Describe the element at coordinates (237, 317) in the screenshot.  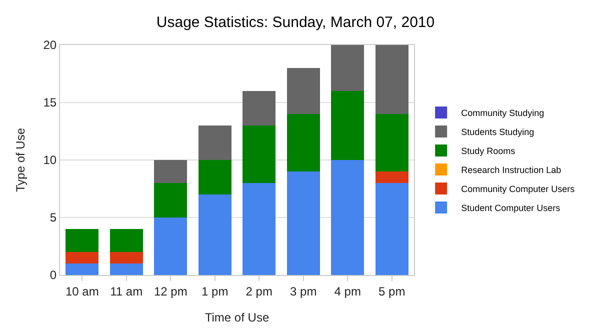
I see `x-axis-title: Time of Use` at that location.